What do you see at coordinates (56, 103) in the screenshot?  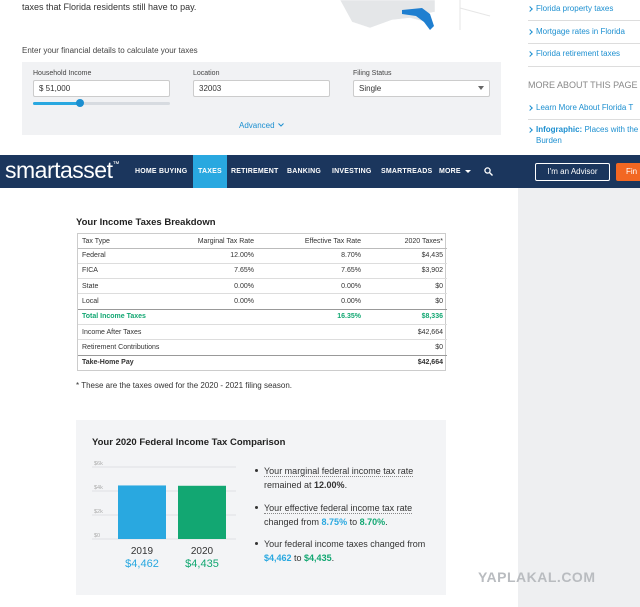 I see `slider-fill` at bounding box center [56, 103].